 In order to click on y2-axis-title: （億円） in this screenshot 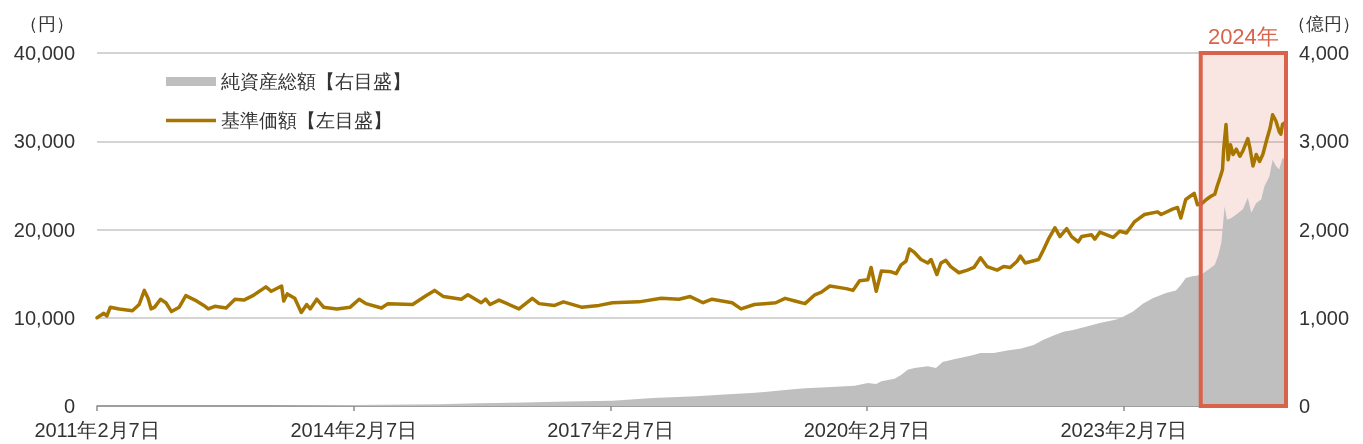, I will do `click(1324, 24)`.